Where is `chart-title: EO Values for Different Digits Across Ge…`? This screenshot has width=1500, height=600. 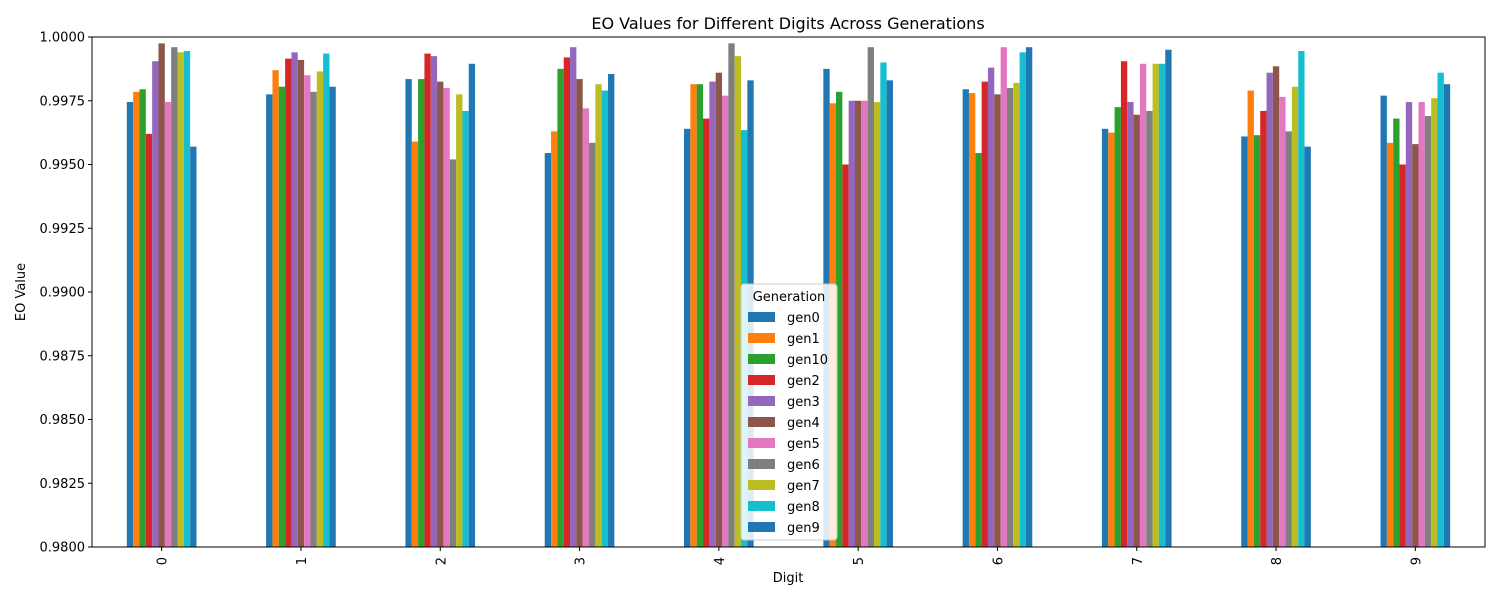
chart-title: EO Values for Different Digits Across Ge… is located at coordinates (787, 23).